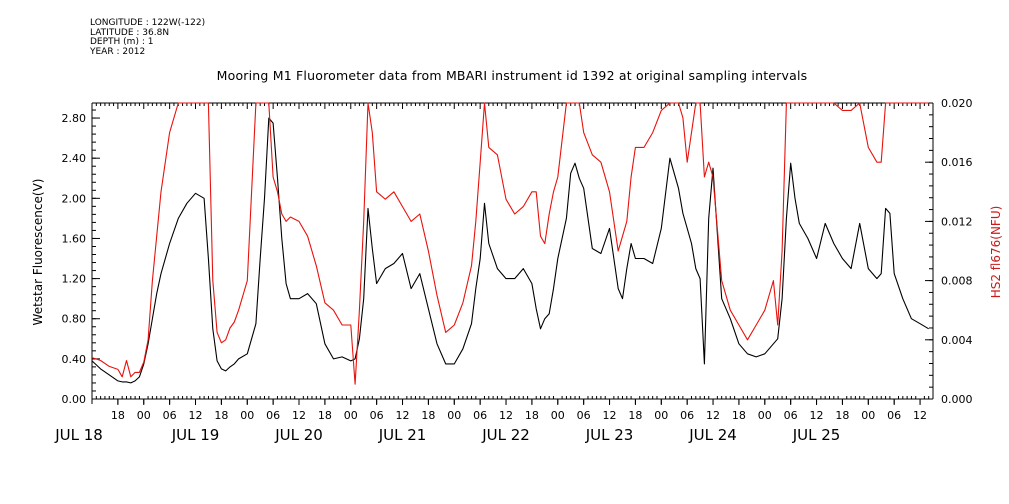 The width and height of the screenshot is (1009, 504). What do you see at coordinates (74, 319) in the screenshot?
I see `y-tick-label-left: 0.80` at bounding box center [74, 319].